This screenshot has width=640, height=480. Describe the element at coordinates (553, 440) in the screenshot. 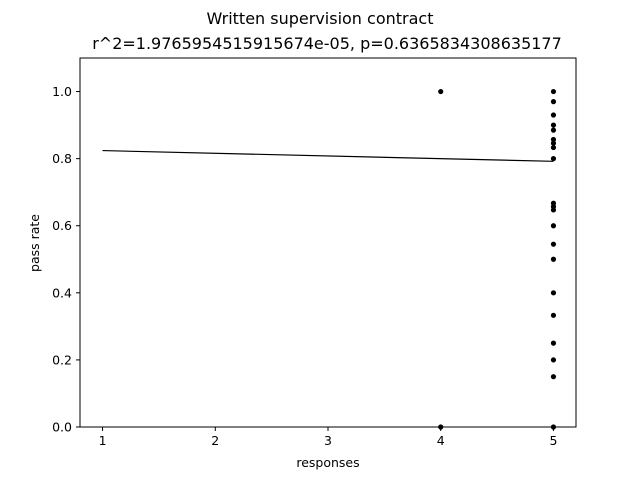

I see `x-tick-label: 5` at that location.